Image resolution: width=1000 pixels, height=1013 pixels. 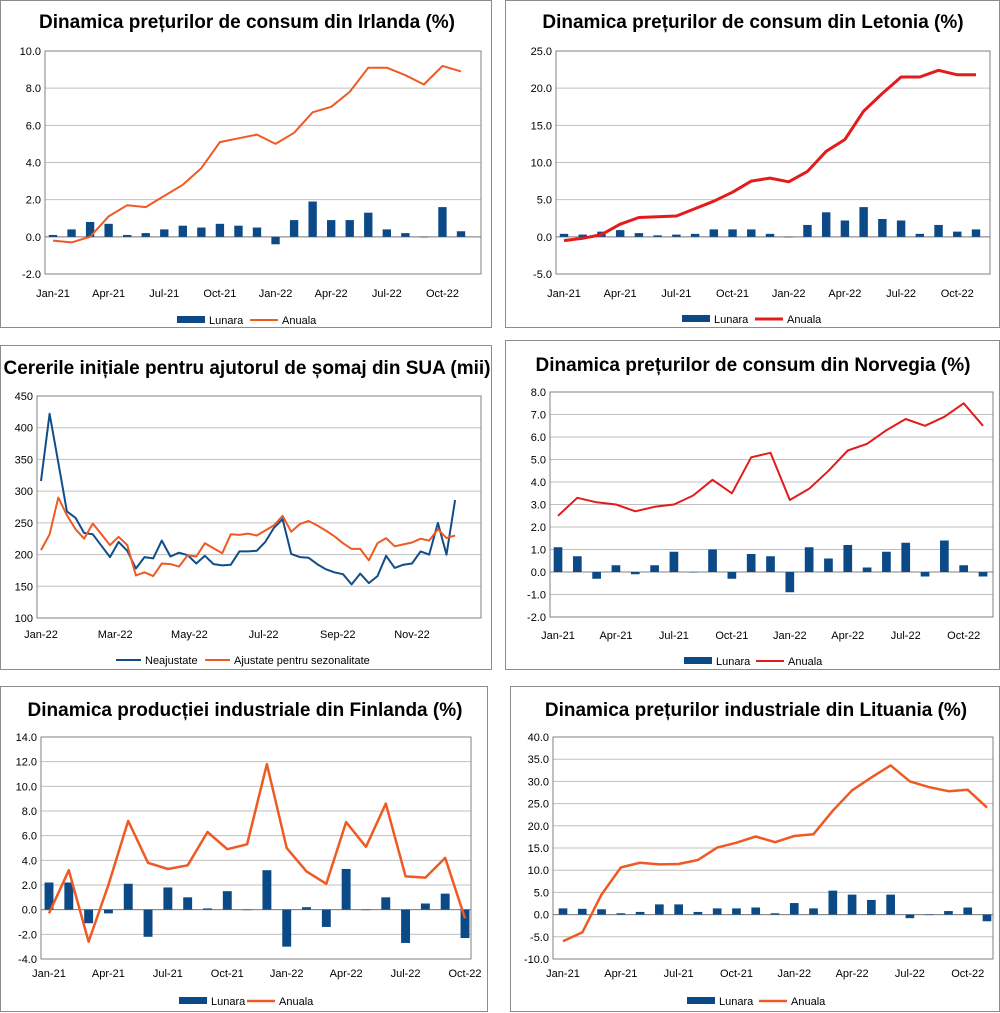 I want to click on y-tick-label: 250, so click(x=24, y=524).